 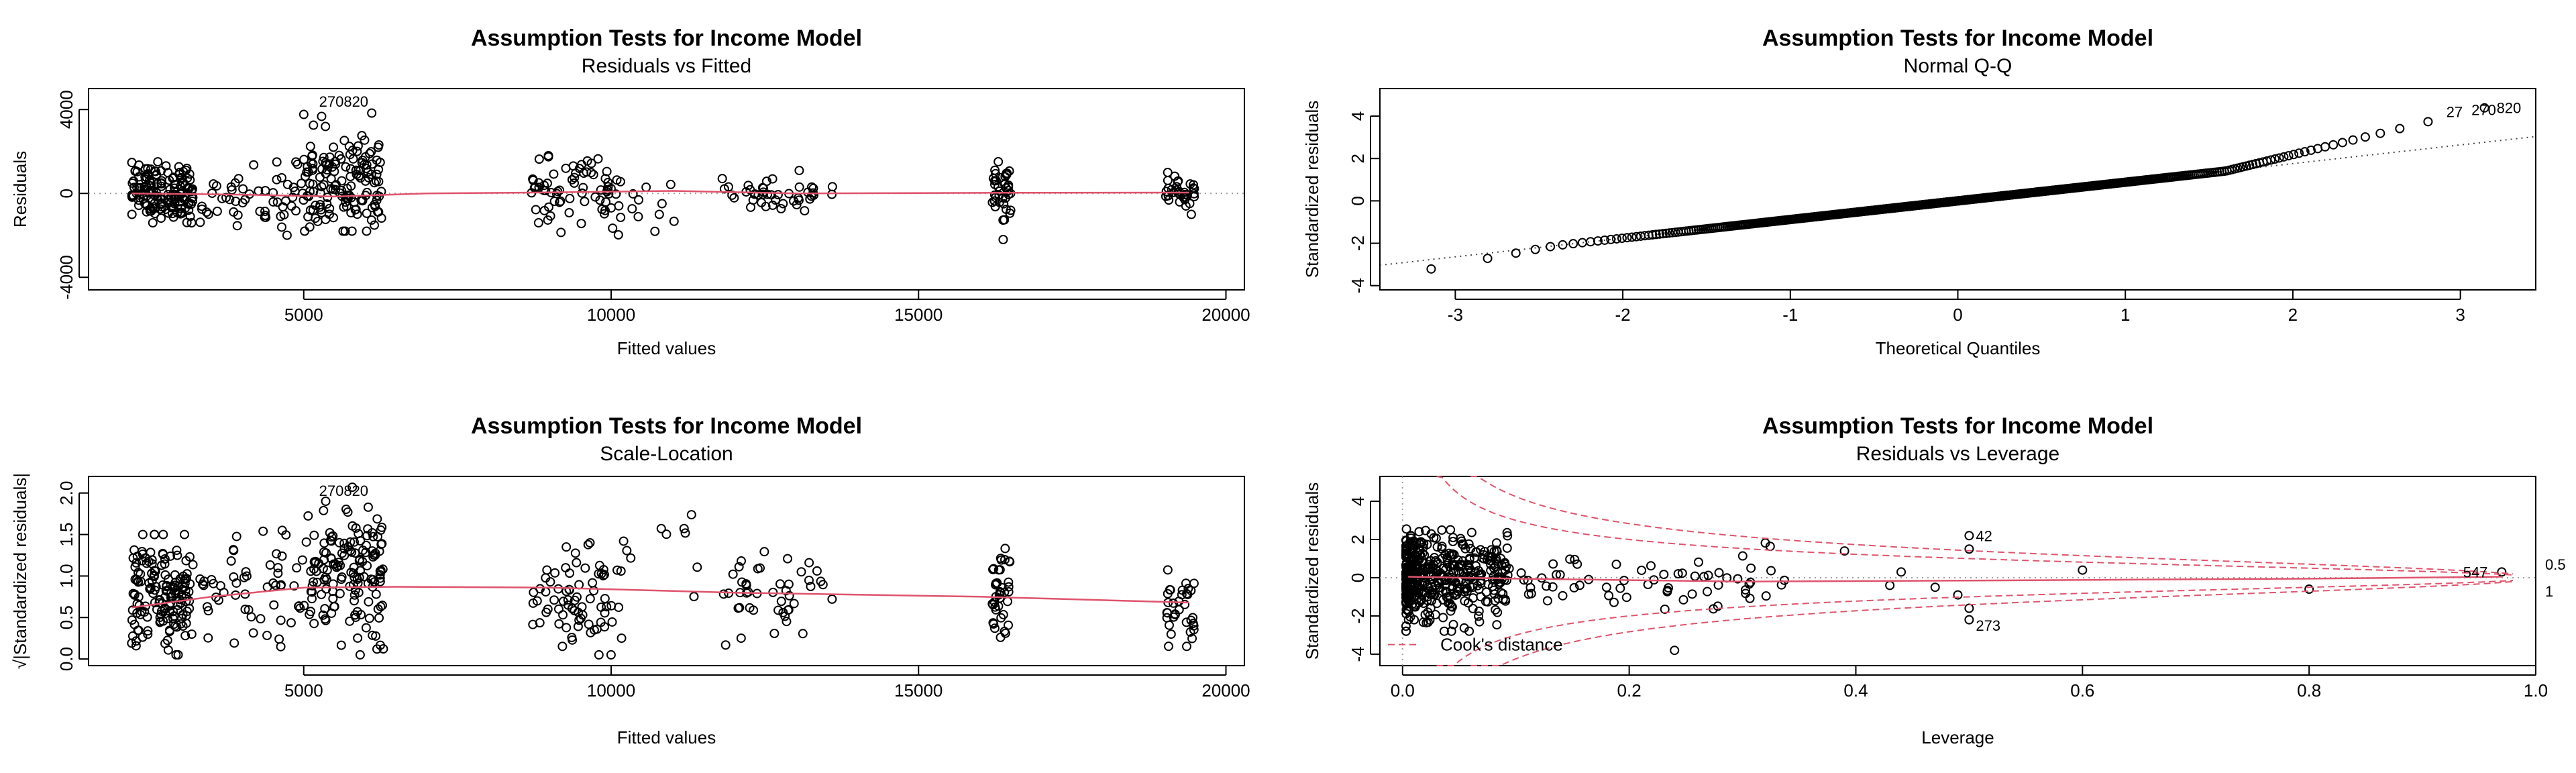 What do you see at coordinates (1403, 691) in the screenshot?
I see `x-tick-label: 0.0` at bounding box center [1403, 691].